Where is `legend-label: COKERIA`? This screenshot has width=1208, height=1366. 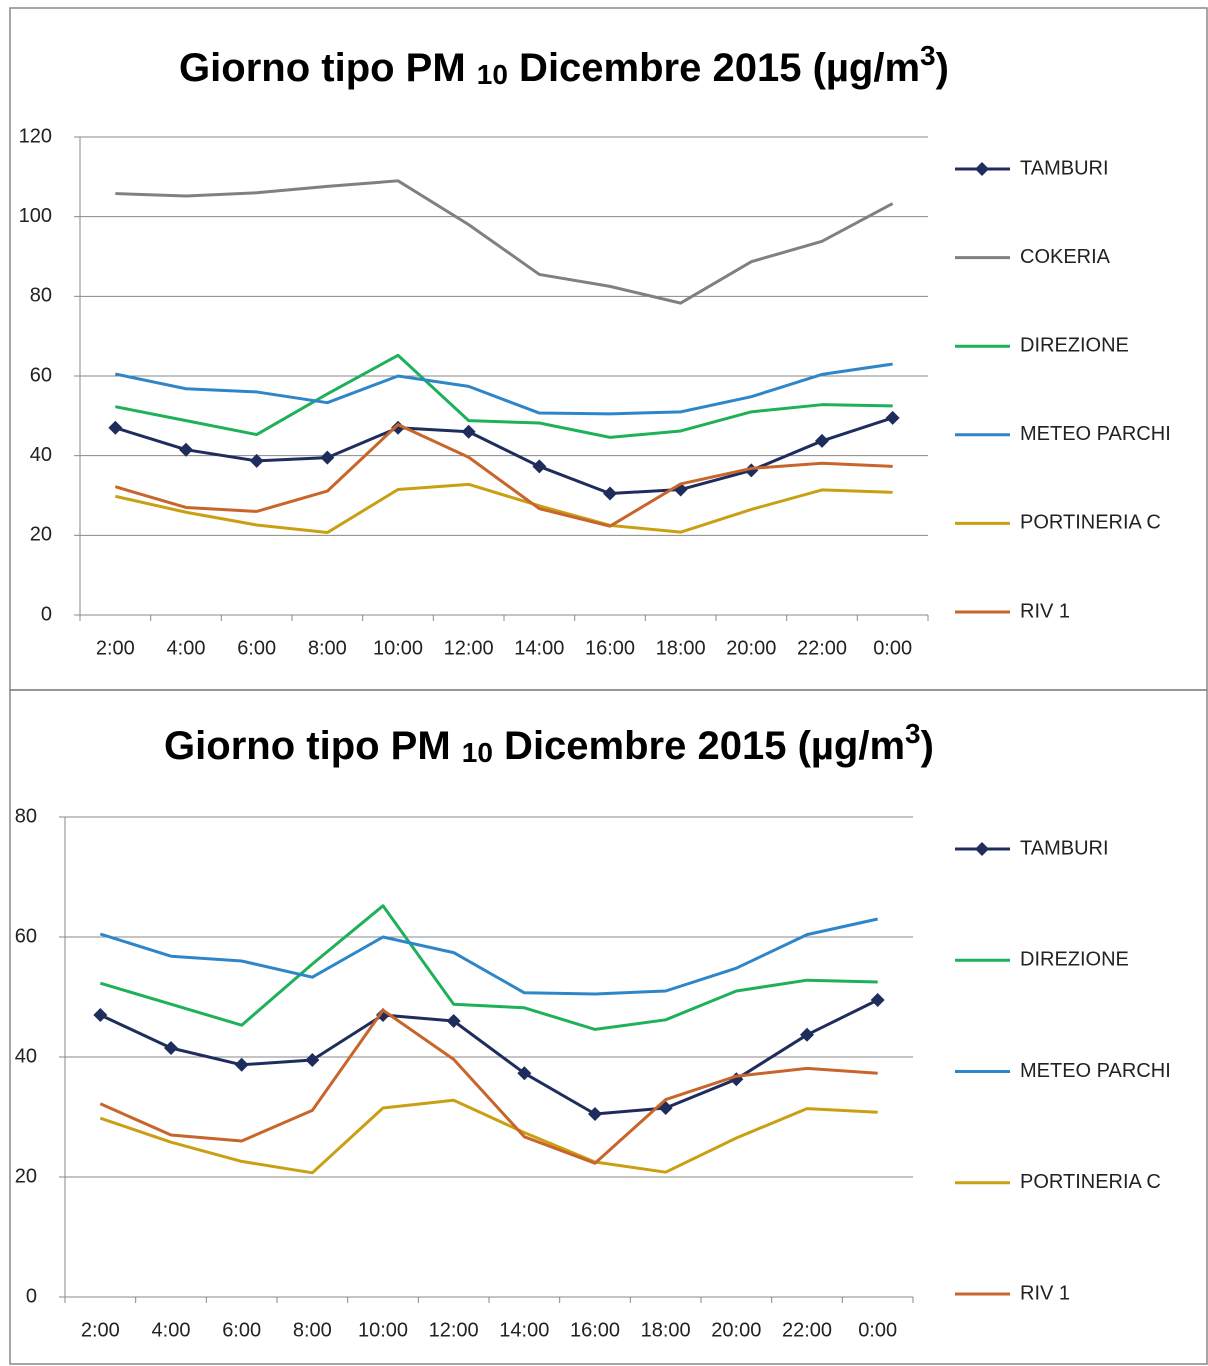
legend-label: COKERIA is located at coordinates (1065, 257).